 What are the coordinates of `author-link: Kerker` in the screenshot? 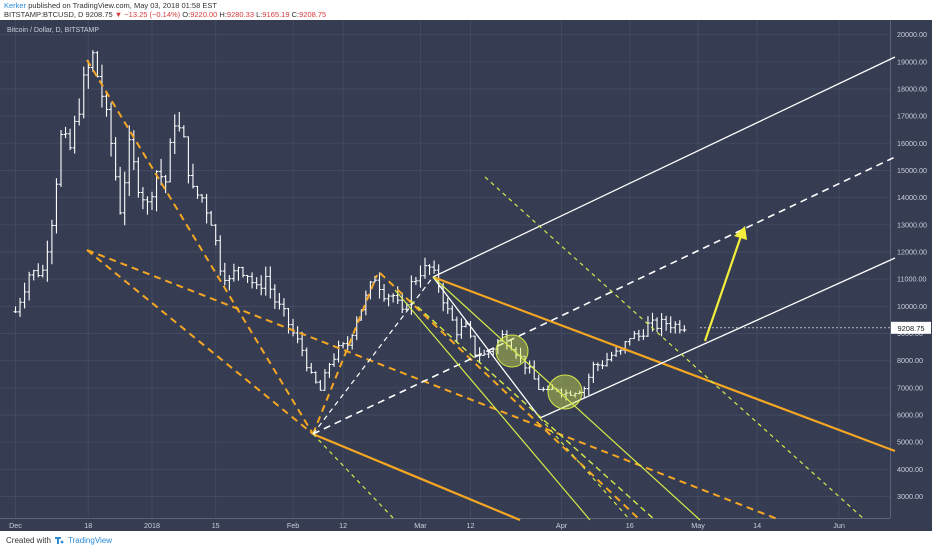 It's located at (15, 5).